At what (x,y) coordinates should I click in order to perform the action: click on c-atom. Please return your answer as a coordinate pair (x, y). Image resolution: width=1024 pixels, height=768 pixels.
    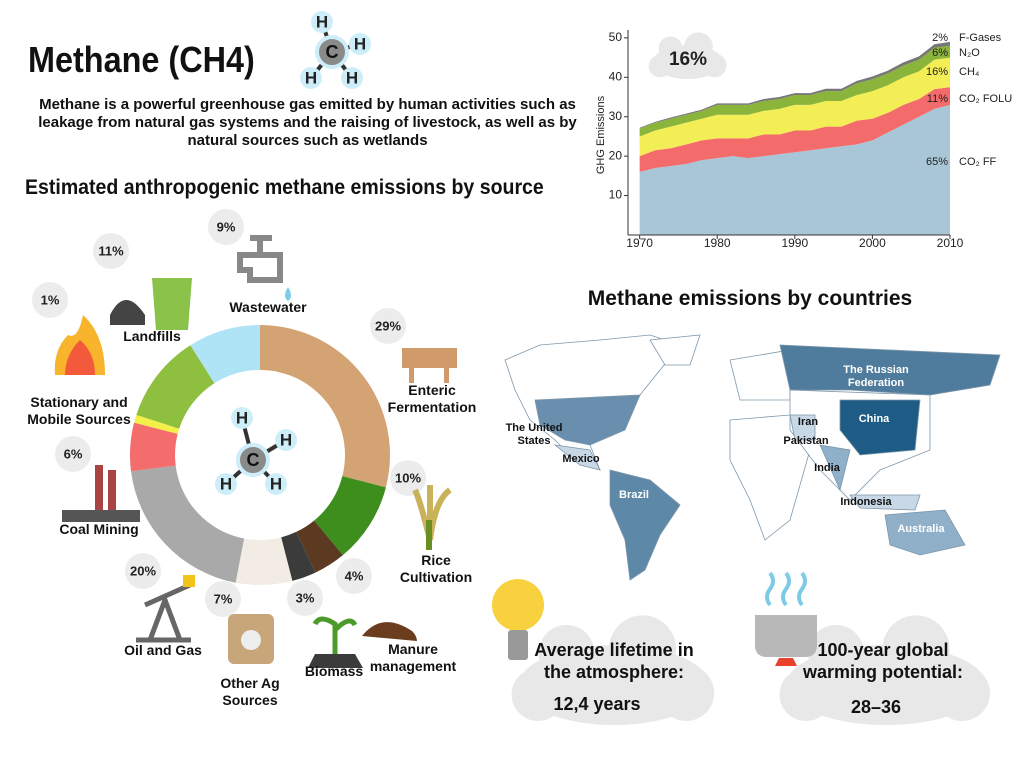
    Looking at the image, I should click on (332, 52).